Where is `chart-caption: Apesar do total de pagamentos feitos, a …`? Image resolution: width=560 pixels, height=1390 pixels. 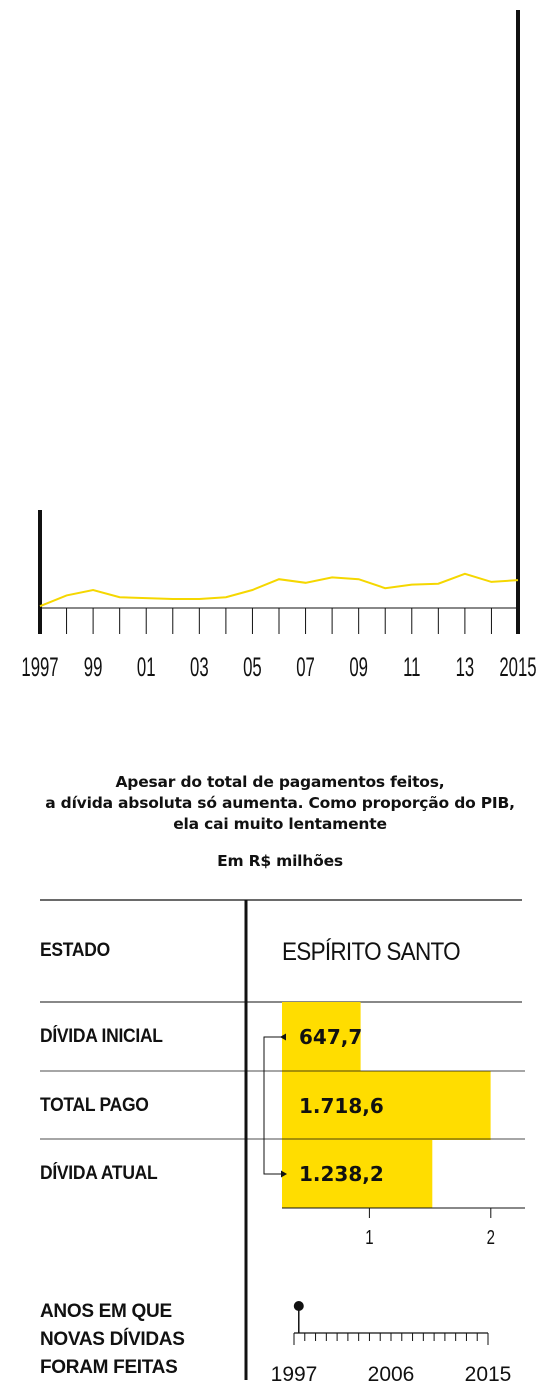 chart-caption: Apesar do total de pagamentos feitos, a … is located at coordinates (280, 803).